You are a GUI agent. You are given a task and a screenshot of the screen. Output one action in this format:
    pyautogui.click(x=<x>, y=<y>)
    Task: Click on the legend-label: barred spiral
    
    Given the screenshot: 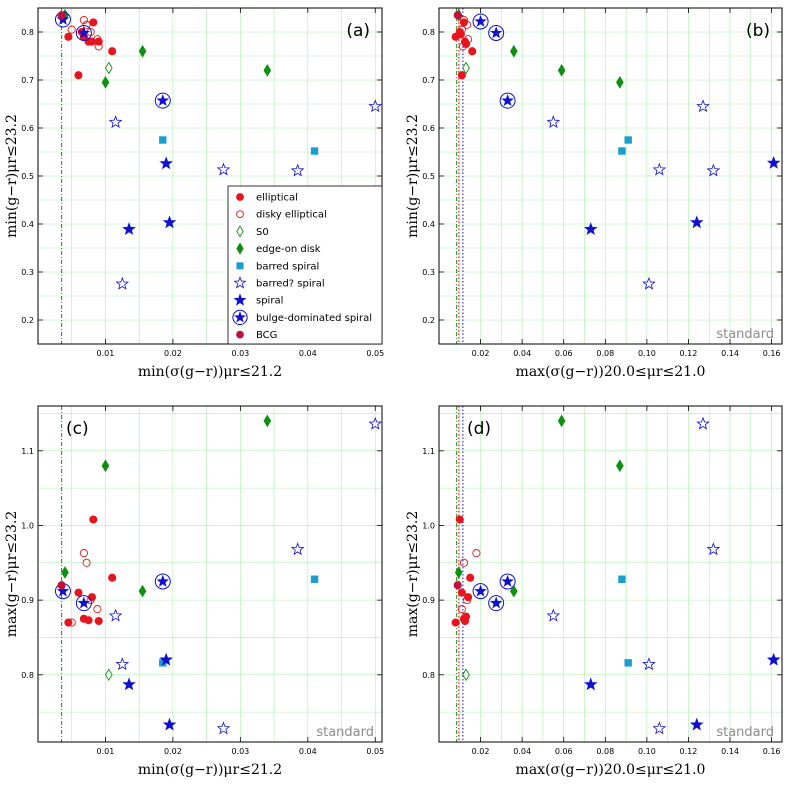 What is the action you would take?
    pyautogui.click(x=287, y=266)
    